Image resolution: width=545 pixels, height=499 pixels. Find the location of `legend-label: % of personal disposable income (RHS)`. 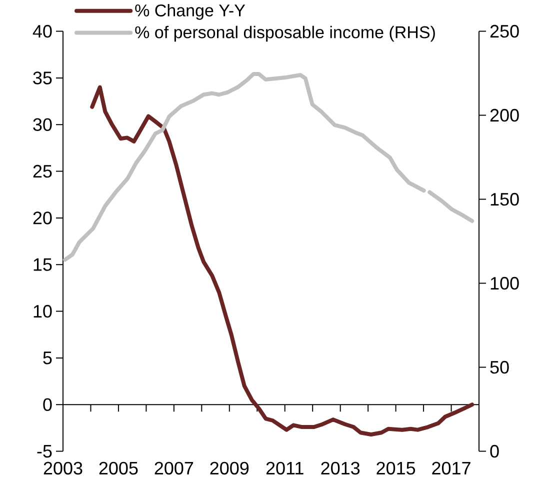

legend-label: % of personal disposable income (RHS) is located at coordinates (285, 34).